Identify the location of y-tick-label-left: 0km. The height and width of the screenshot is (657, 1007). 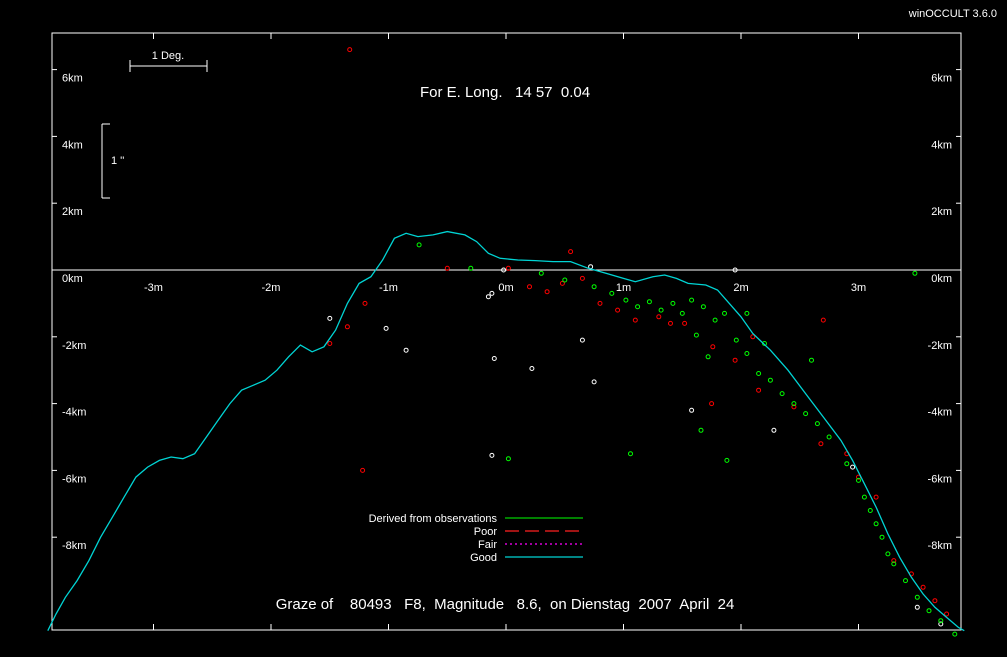
(72, 279).